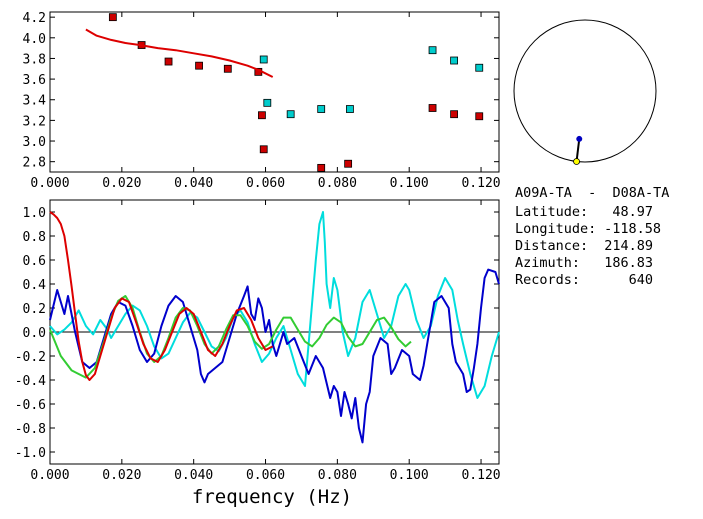  Describe the element at coordinates (592, 193) in the screenshot. I see `station-pair-title: A09A-TA - D08A-TA` at that location.